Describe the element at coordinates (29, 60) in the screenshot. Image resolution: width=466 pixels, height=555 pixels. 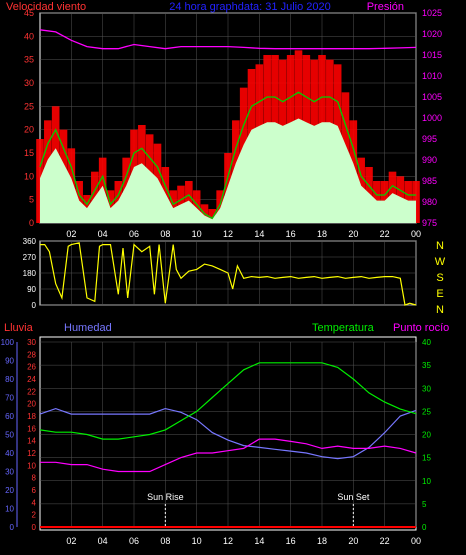
I see `wind-speed-tick-label: 35` at that location.